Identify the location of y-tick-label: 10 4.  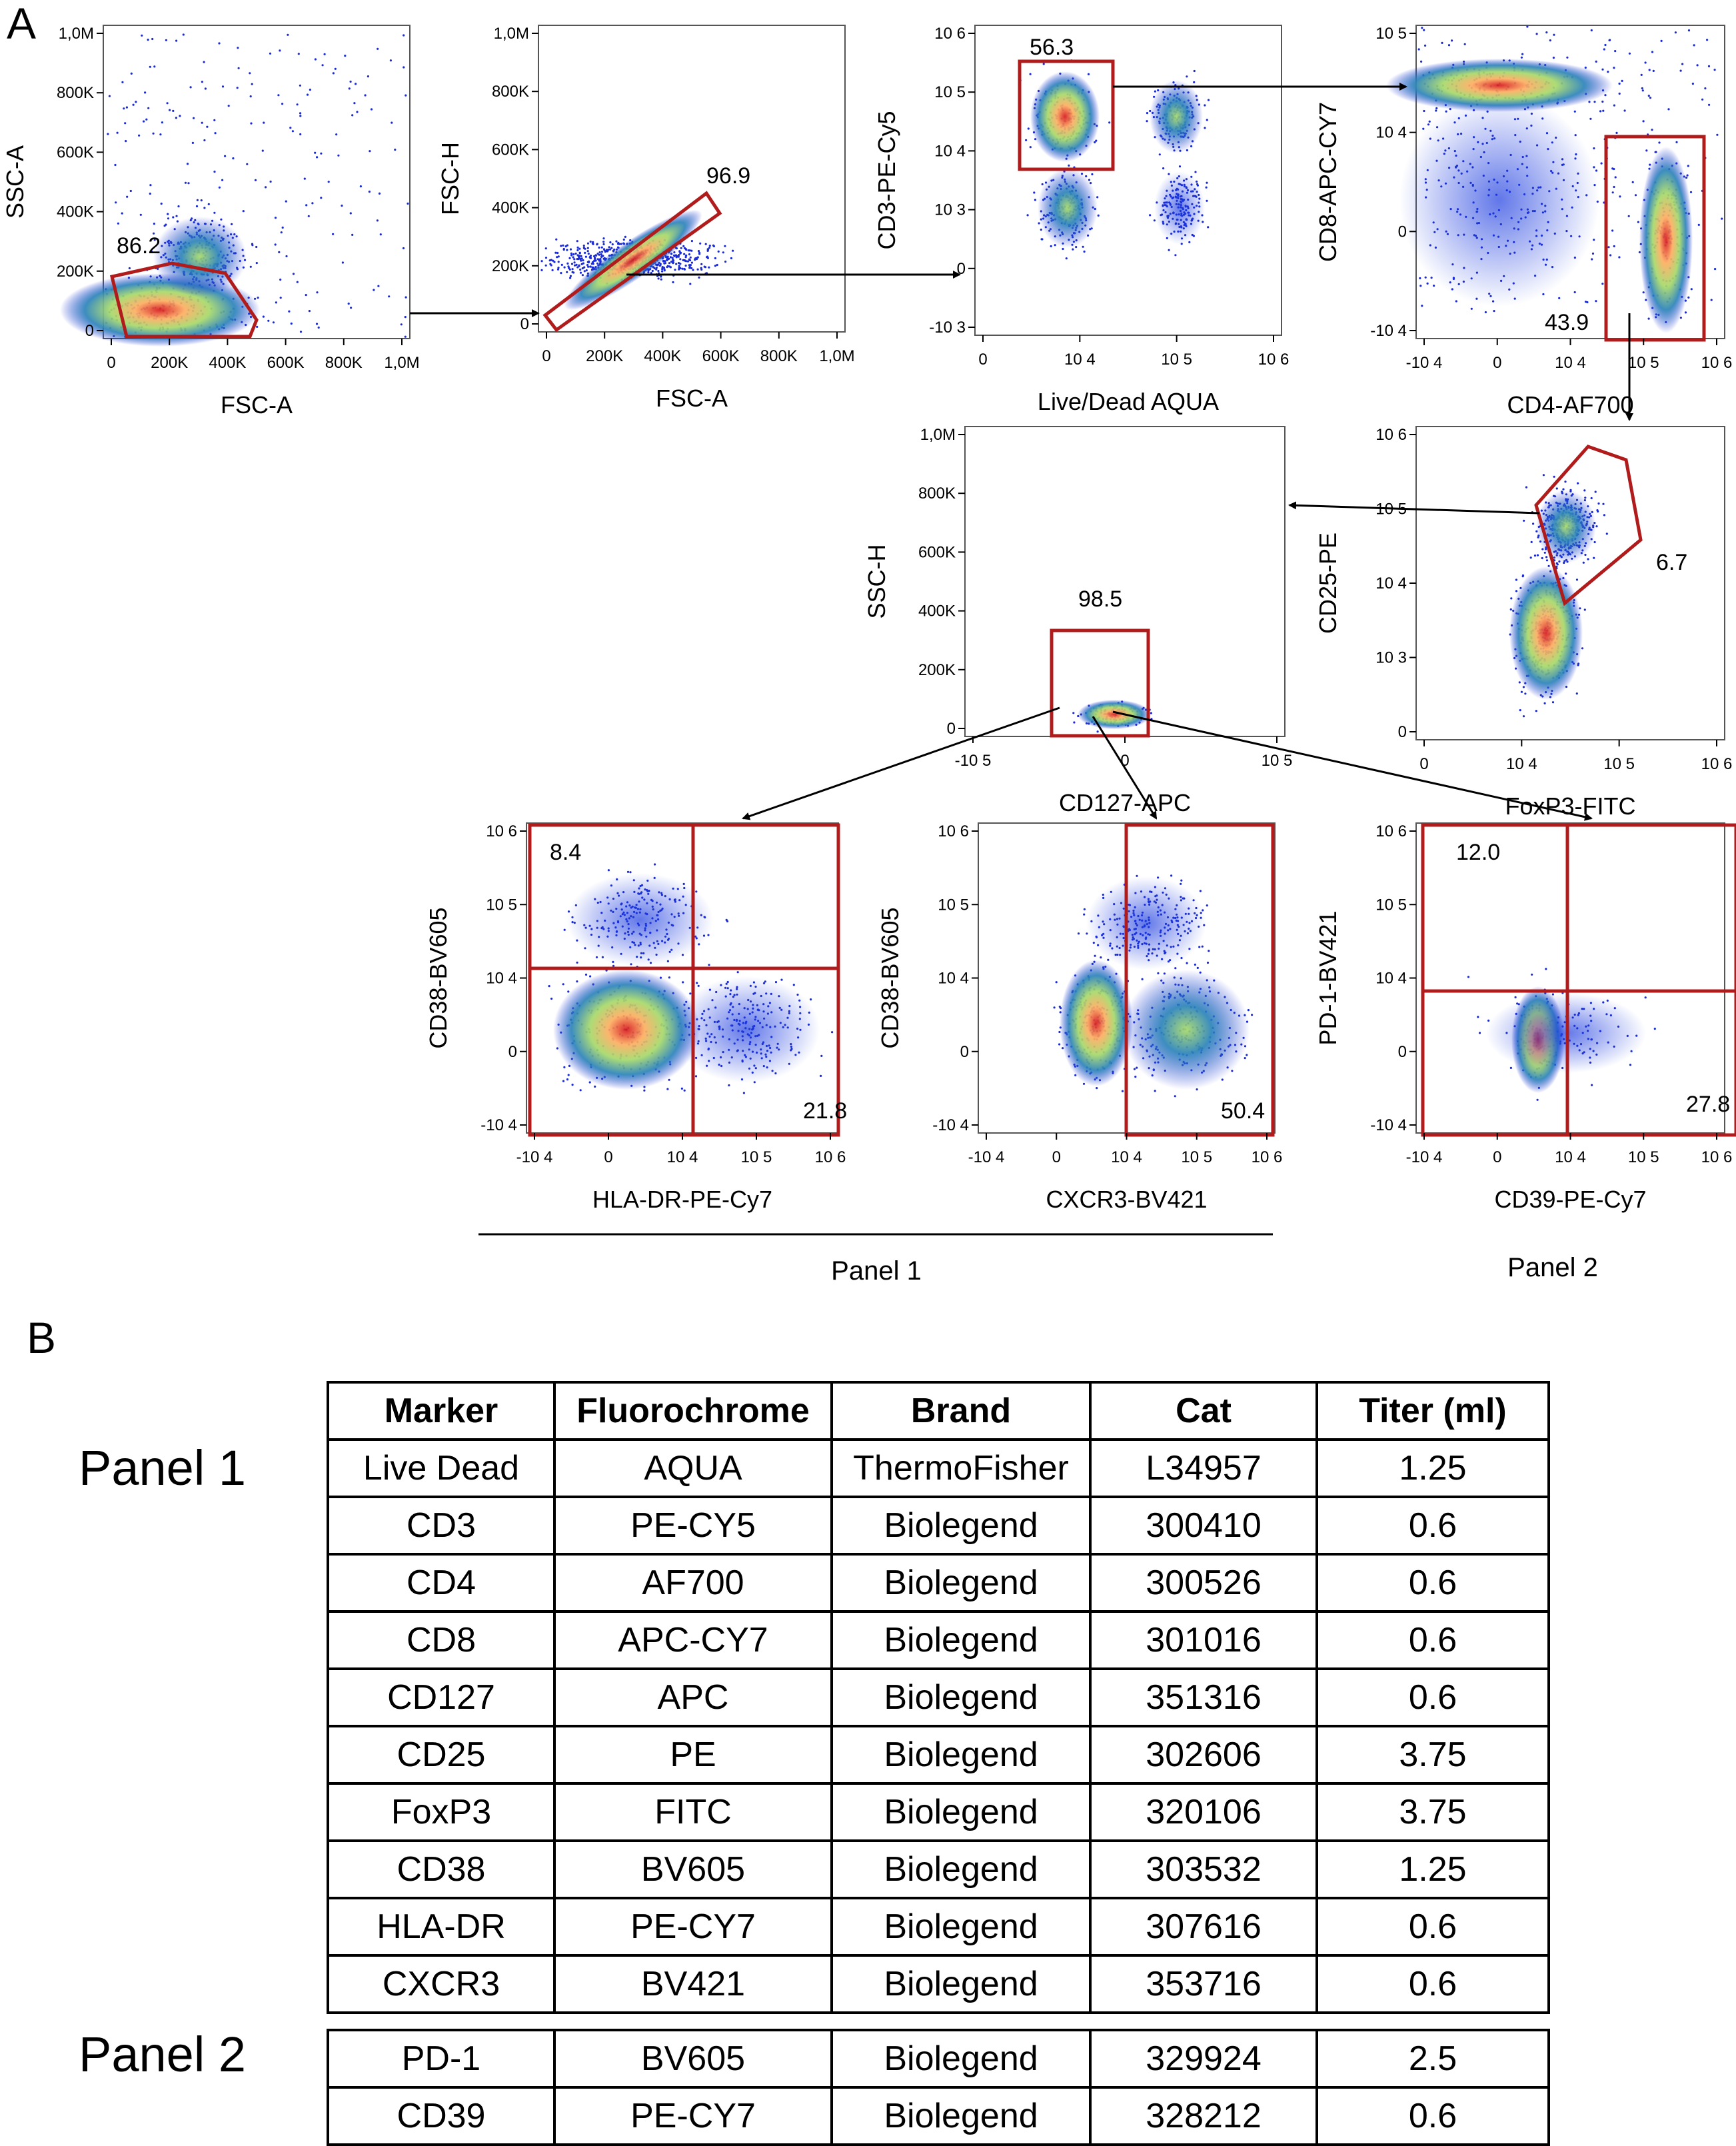
(1391, 583).